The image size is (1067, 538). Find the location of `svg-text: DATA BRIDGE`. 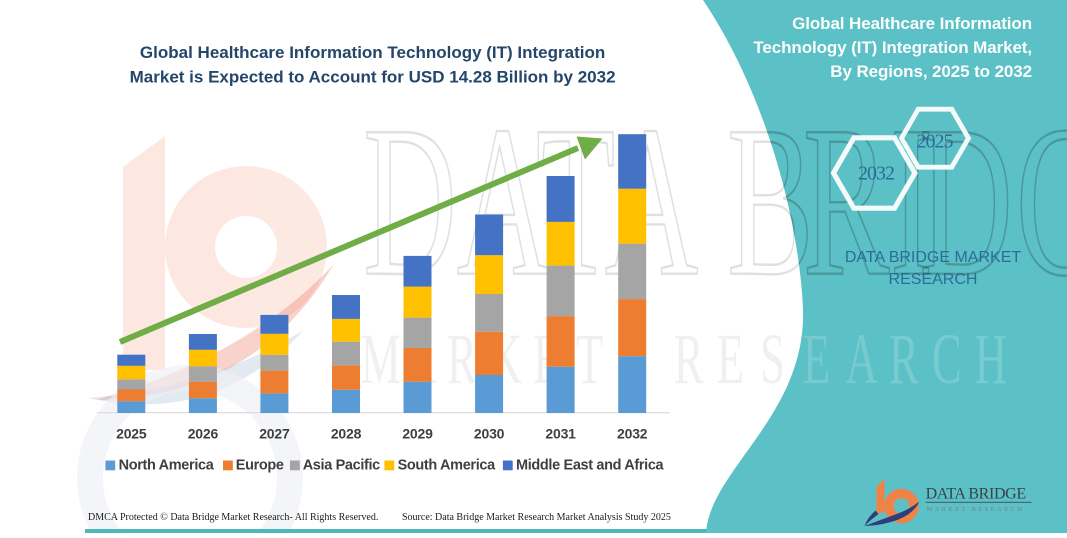

svg-text: DATA BRIDGE is located at coordinates (976, 493).